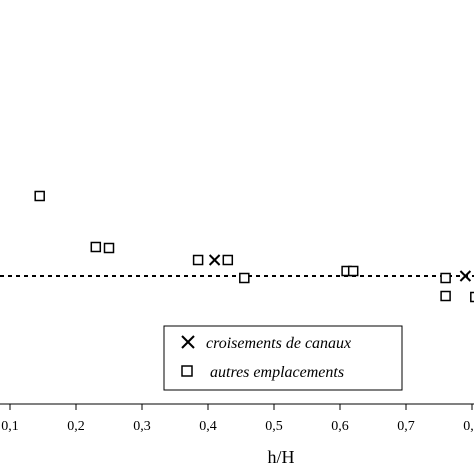 The height and width of the screenshot is (474, 474). Describe the element at coordinates (281, 457) in the screenshot. I see `x-axis-title: h/H` at that location.